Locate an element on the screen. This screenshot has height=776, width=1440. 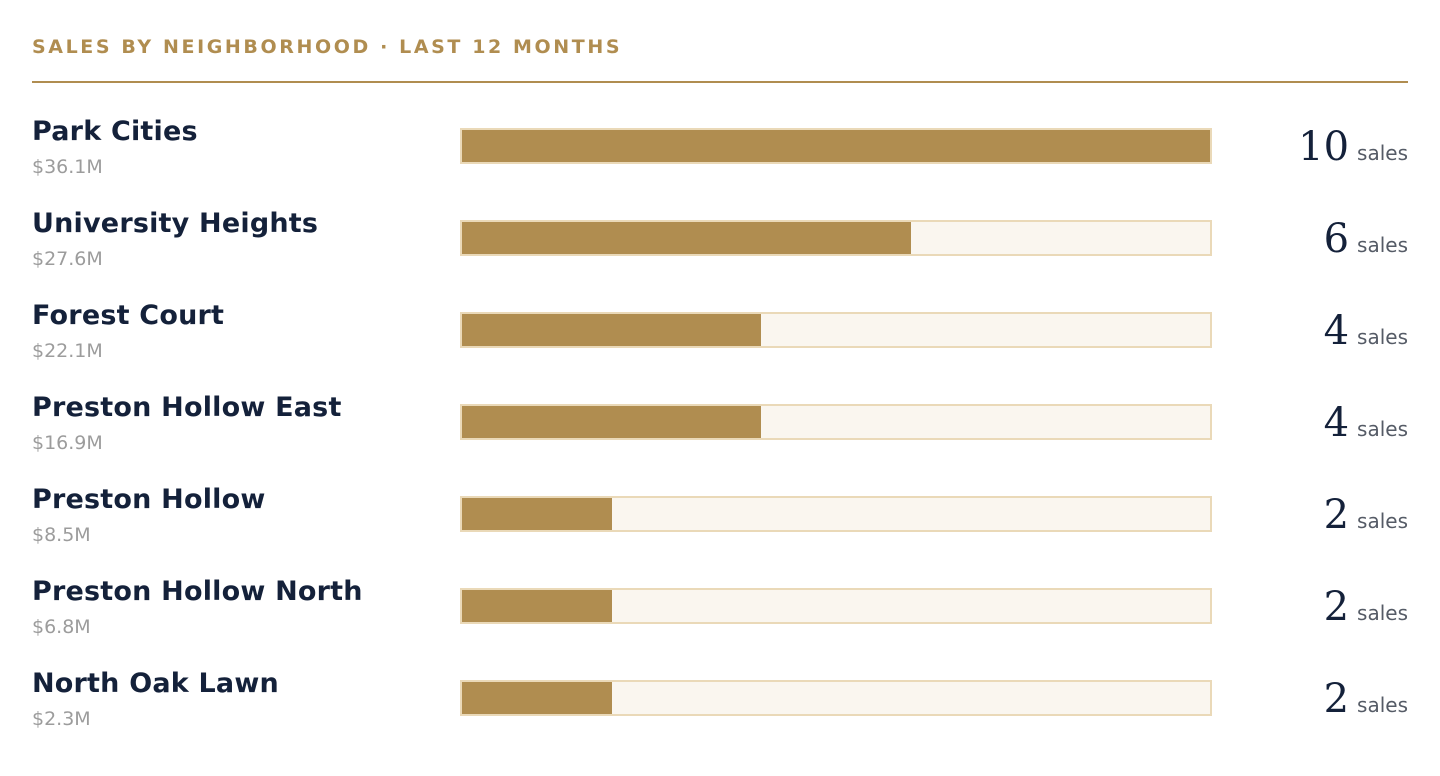
sales-volume: $36.1M is located at coordinates (67, 167).